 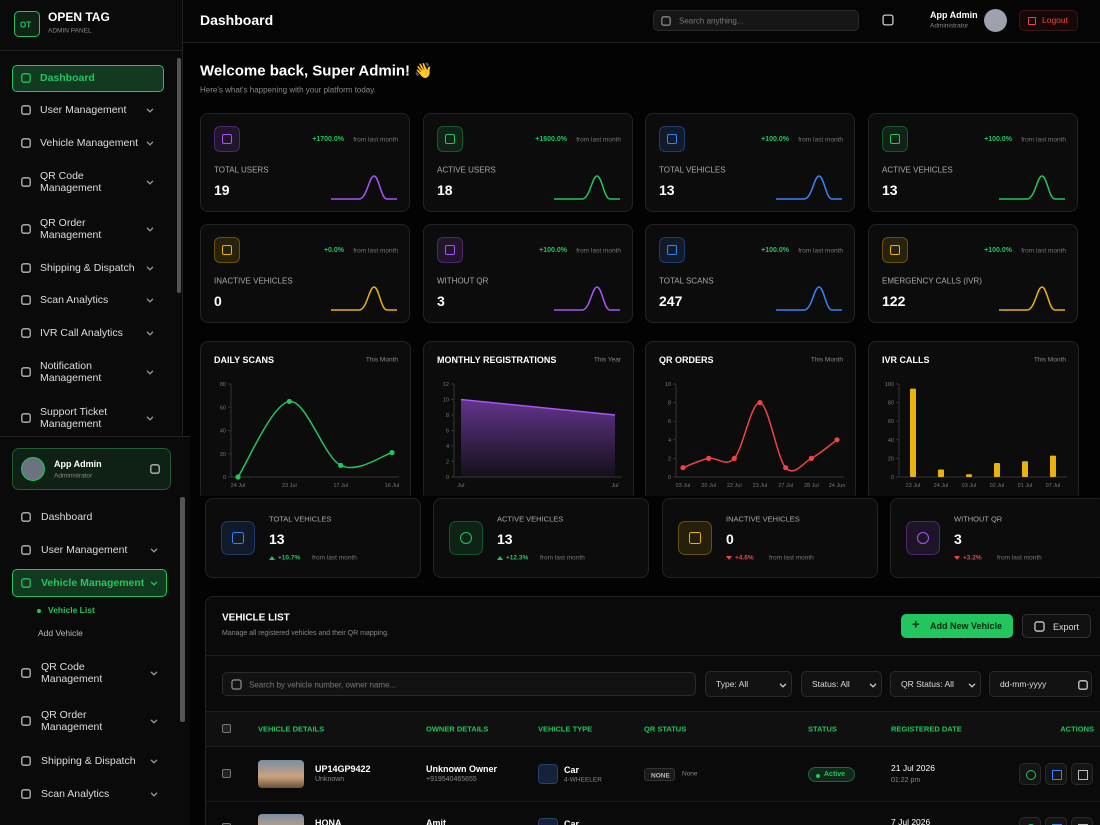 What do you see at coordinates (686, 281) in the screenshot?
I see `stat-label: TOTAL SCANS` at bounding box center [686, 281].